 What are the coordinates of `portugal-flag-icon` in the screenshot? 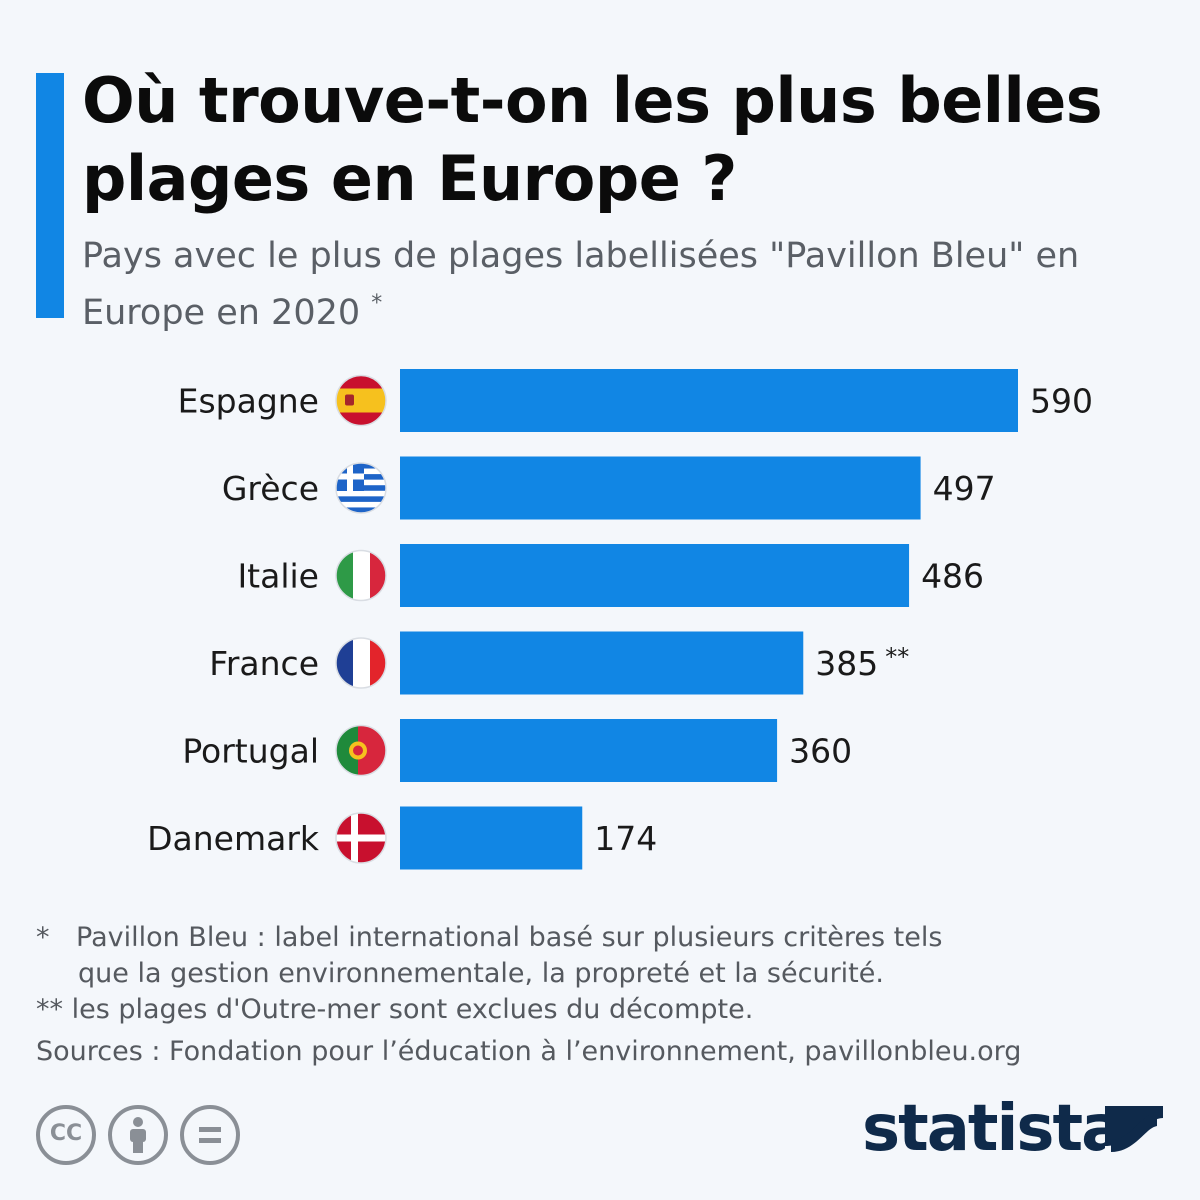 It's located at (361, 750).